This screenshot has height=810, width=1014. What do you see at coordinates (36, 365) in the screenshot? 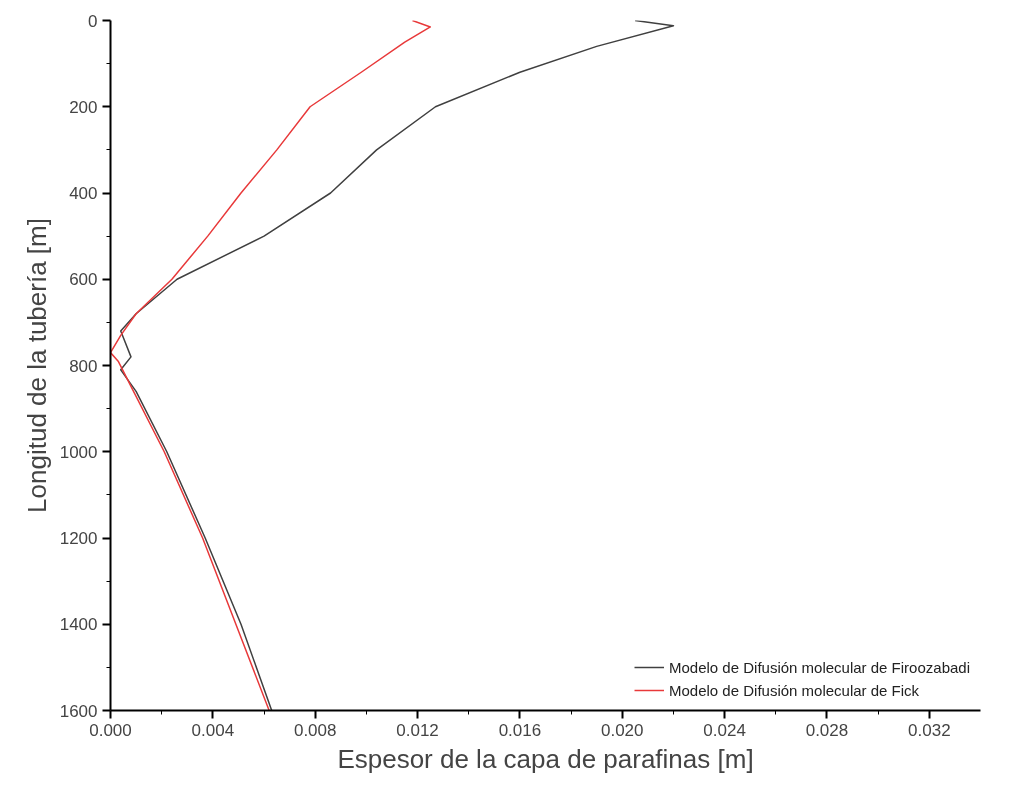
I see `y-axis-title: Longitud de la tubería [m]` at bounding box center [36, 365].